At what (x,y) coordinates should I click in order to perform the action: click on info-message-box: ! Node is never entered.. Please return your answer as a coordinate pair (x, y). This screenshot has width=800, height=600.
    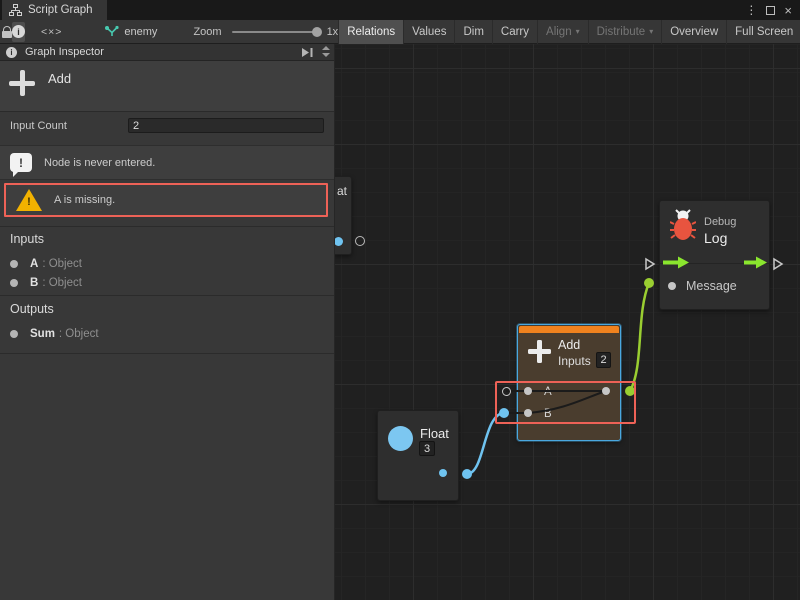
    Looking at the image, I should click on (167, 162).